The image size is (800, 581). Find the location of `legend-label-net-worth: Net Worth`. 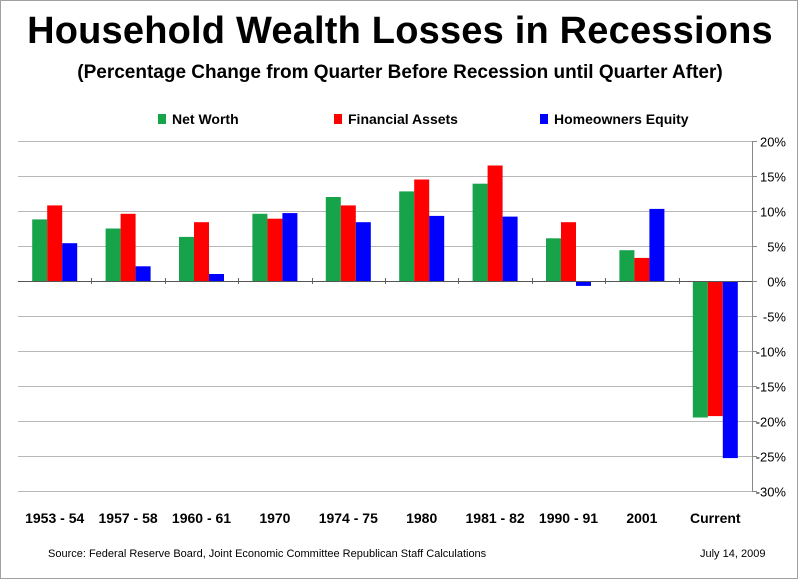

legend-label-net-worth: Net Worth is located at coordinates (205, 119).